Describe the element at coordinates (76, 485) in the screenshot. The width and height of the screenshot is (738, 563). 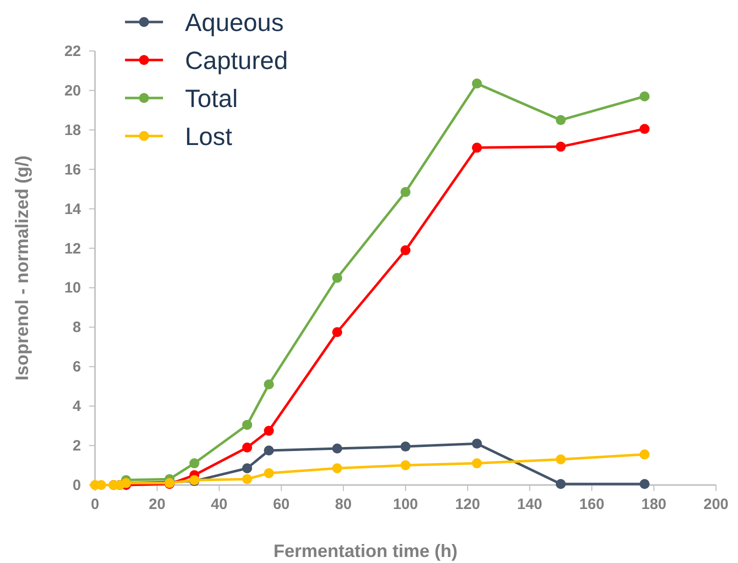
I see `y-tick-label: 0` at that location.